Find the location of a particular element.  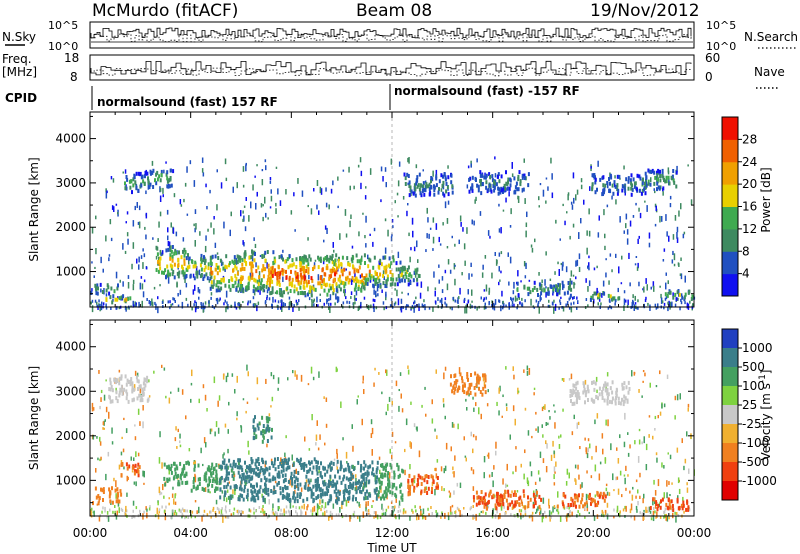

echo-region is located at coordinates (600, 393).